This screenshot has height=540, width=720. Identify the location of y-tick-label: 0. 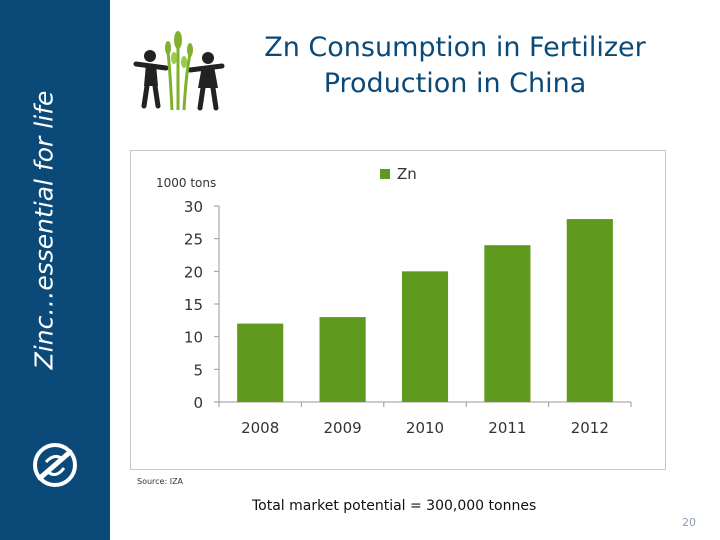
(198, 403).